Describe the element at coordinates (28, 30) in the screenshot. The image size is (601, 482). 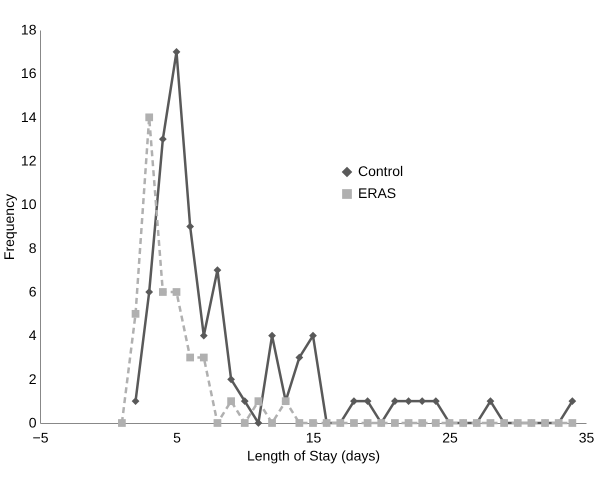
I see `y-tick-label: 18` at that location.